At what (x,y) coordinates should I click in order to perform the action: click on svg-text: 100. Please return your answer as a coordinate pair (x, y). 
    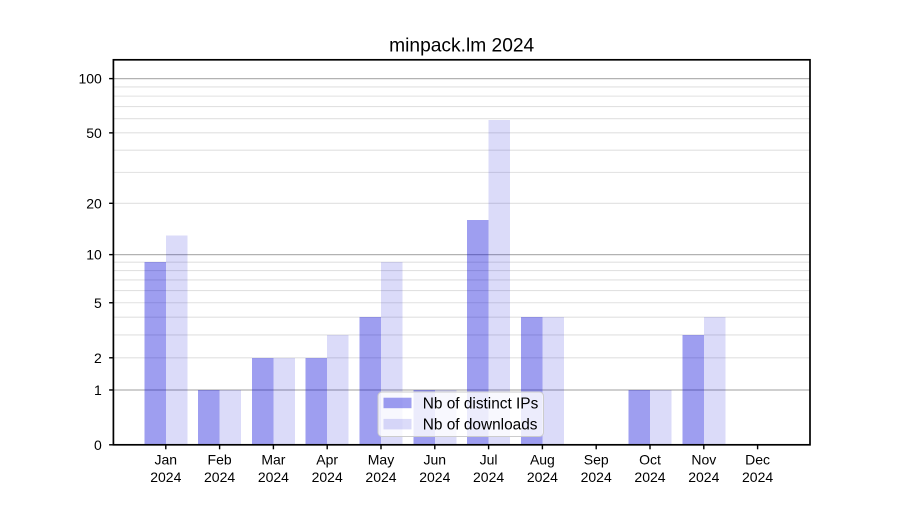
    Looking at the image, I should click on (90, 79).